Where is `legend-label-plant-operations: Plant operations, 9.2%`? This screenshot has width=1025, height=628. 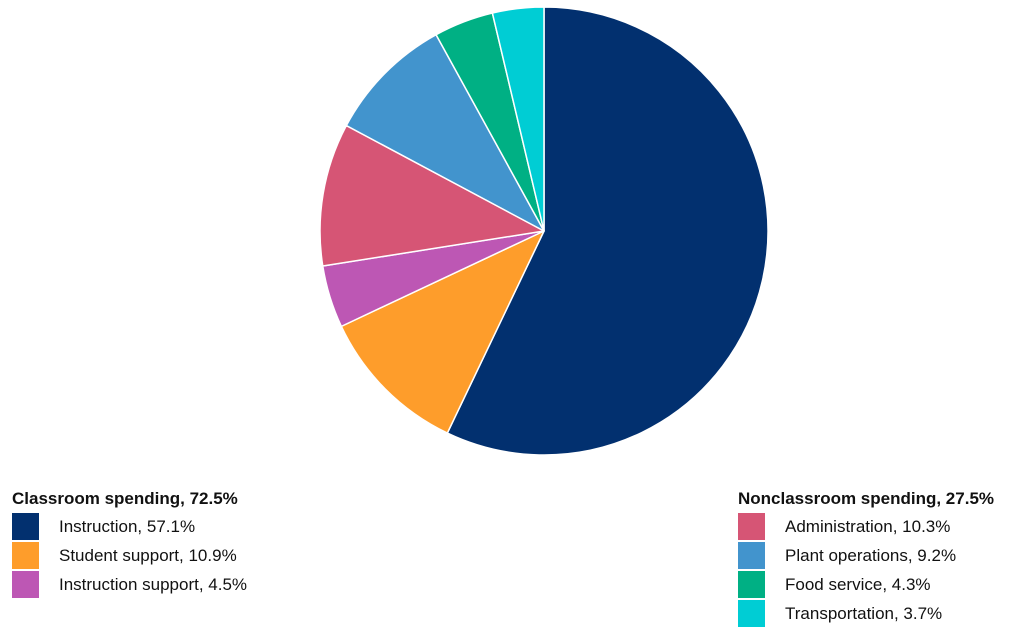
legend-label-plant-operations: Plant operations, 9.2% is located at coordinates (871, 555).